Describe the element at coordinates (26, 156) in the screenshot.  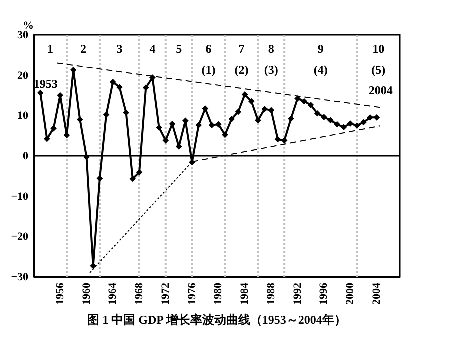
I see `y-tick-label: 0` at that location.